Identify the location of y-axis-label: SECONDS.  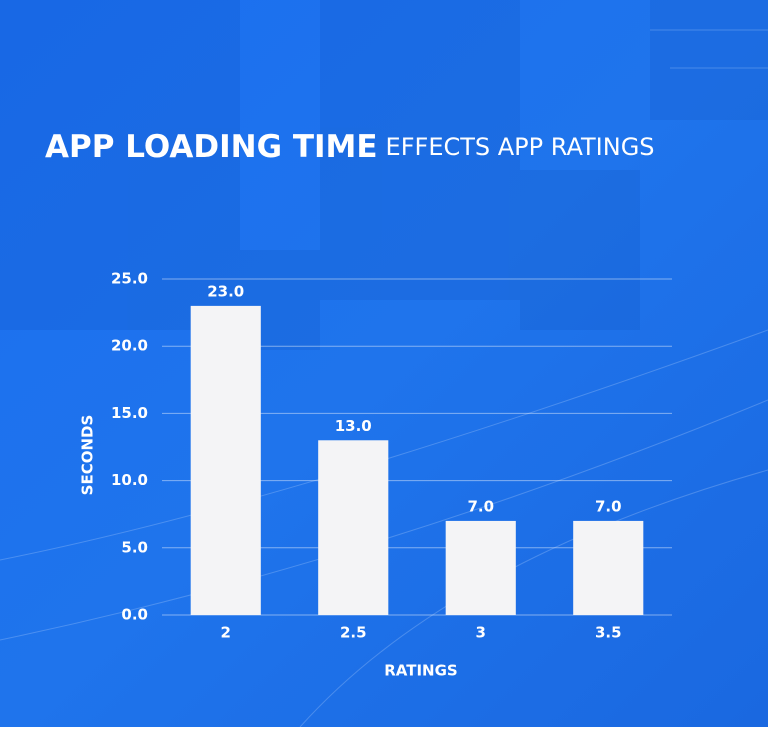
(88, 455).